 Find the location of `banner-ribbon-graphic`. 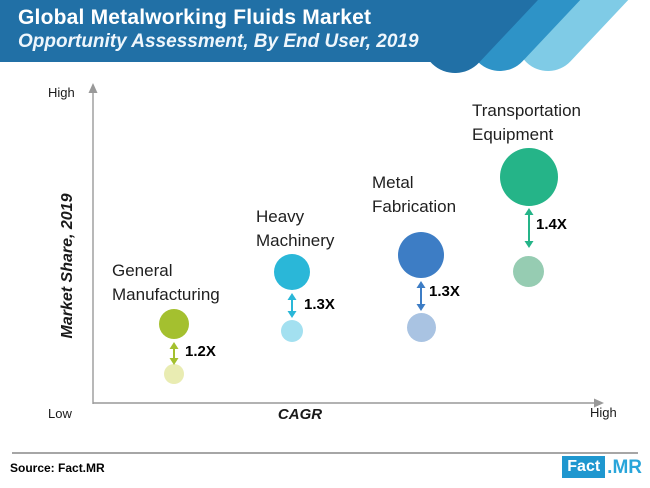

banner-ribbon-graphic is located at coordinates (314, 36).